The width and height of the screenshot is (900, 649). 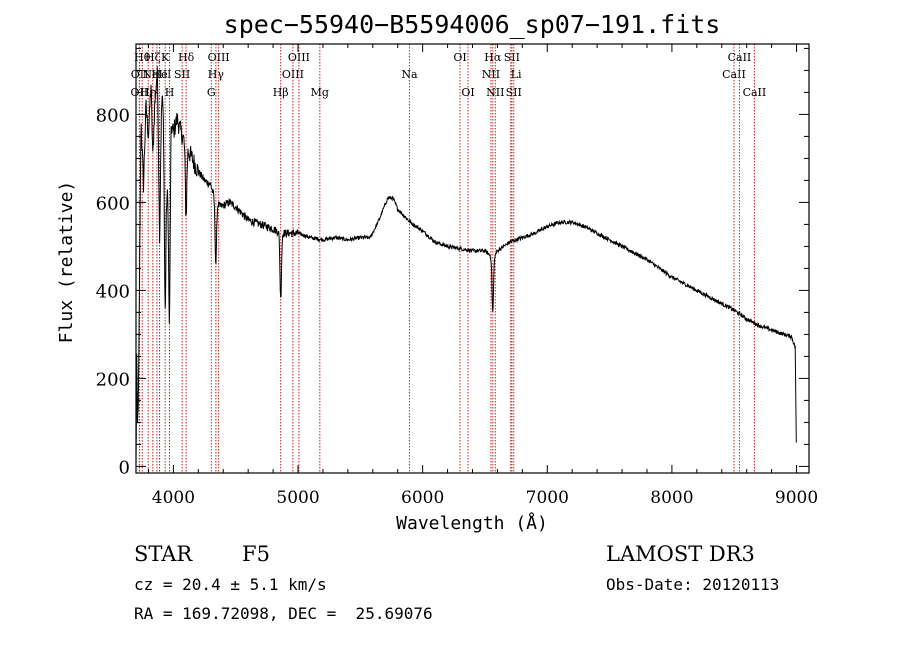 I want to click on y-tick-label: 400, so click(x=113, y=291).